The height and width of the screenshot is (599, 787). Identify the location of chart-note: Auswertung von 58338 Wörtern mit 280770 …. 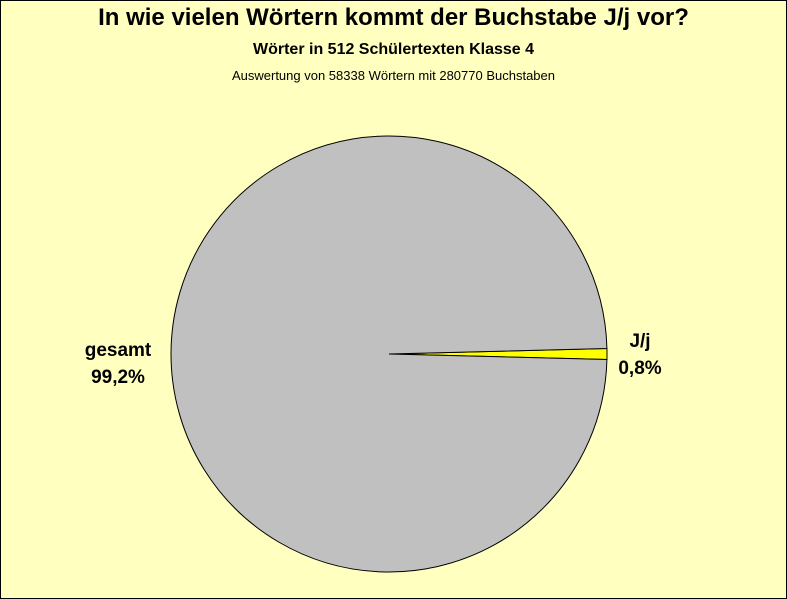
(393, 75).